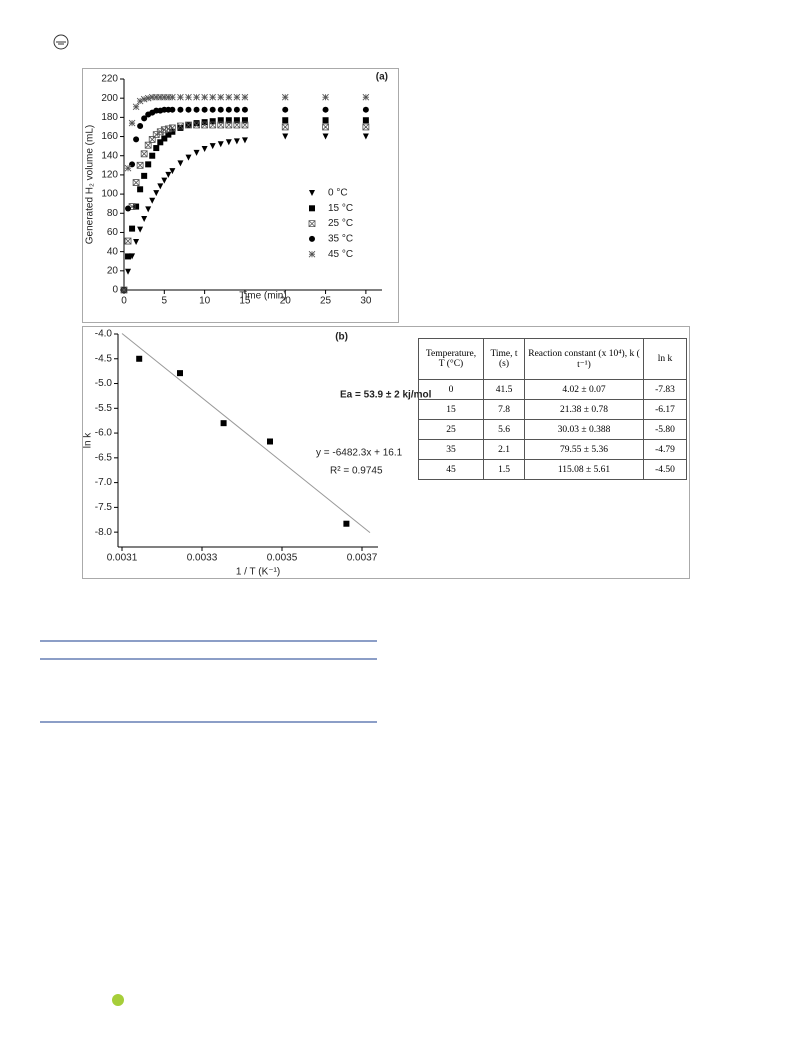  What do you see at coordinates (165, 301) in the screenshot?
I see `x-tick-label: 5` at bounding box center [165, 301].